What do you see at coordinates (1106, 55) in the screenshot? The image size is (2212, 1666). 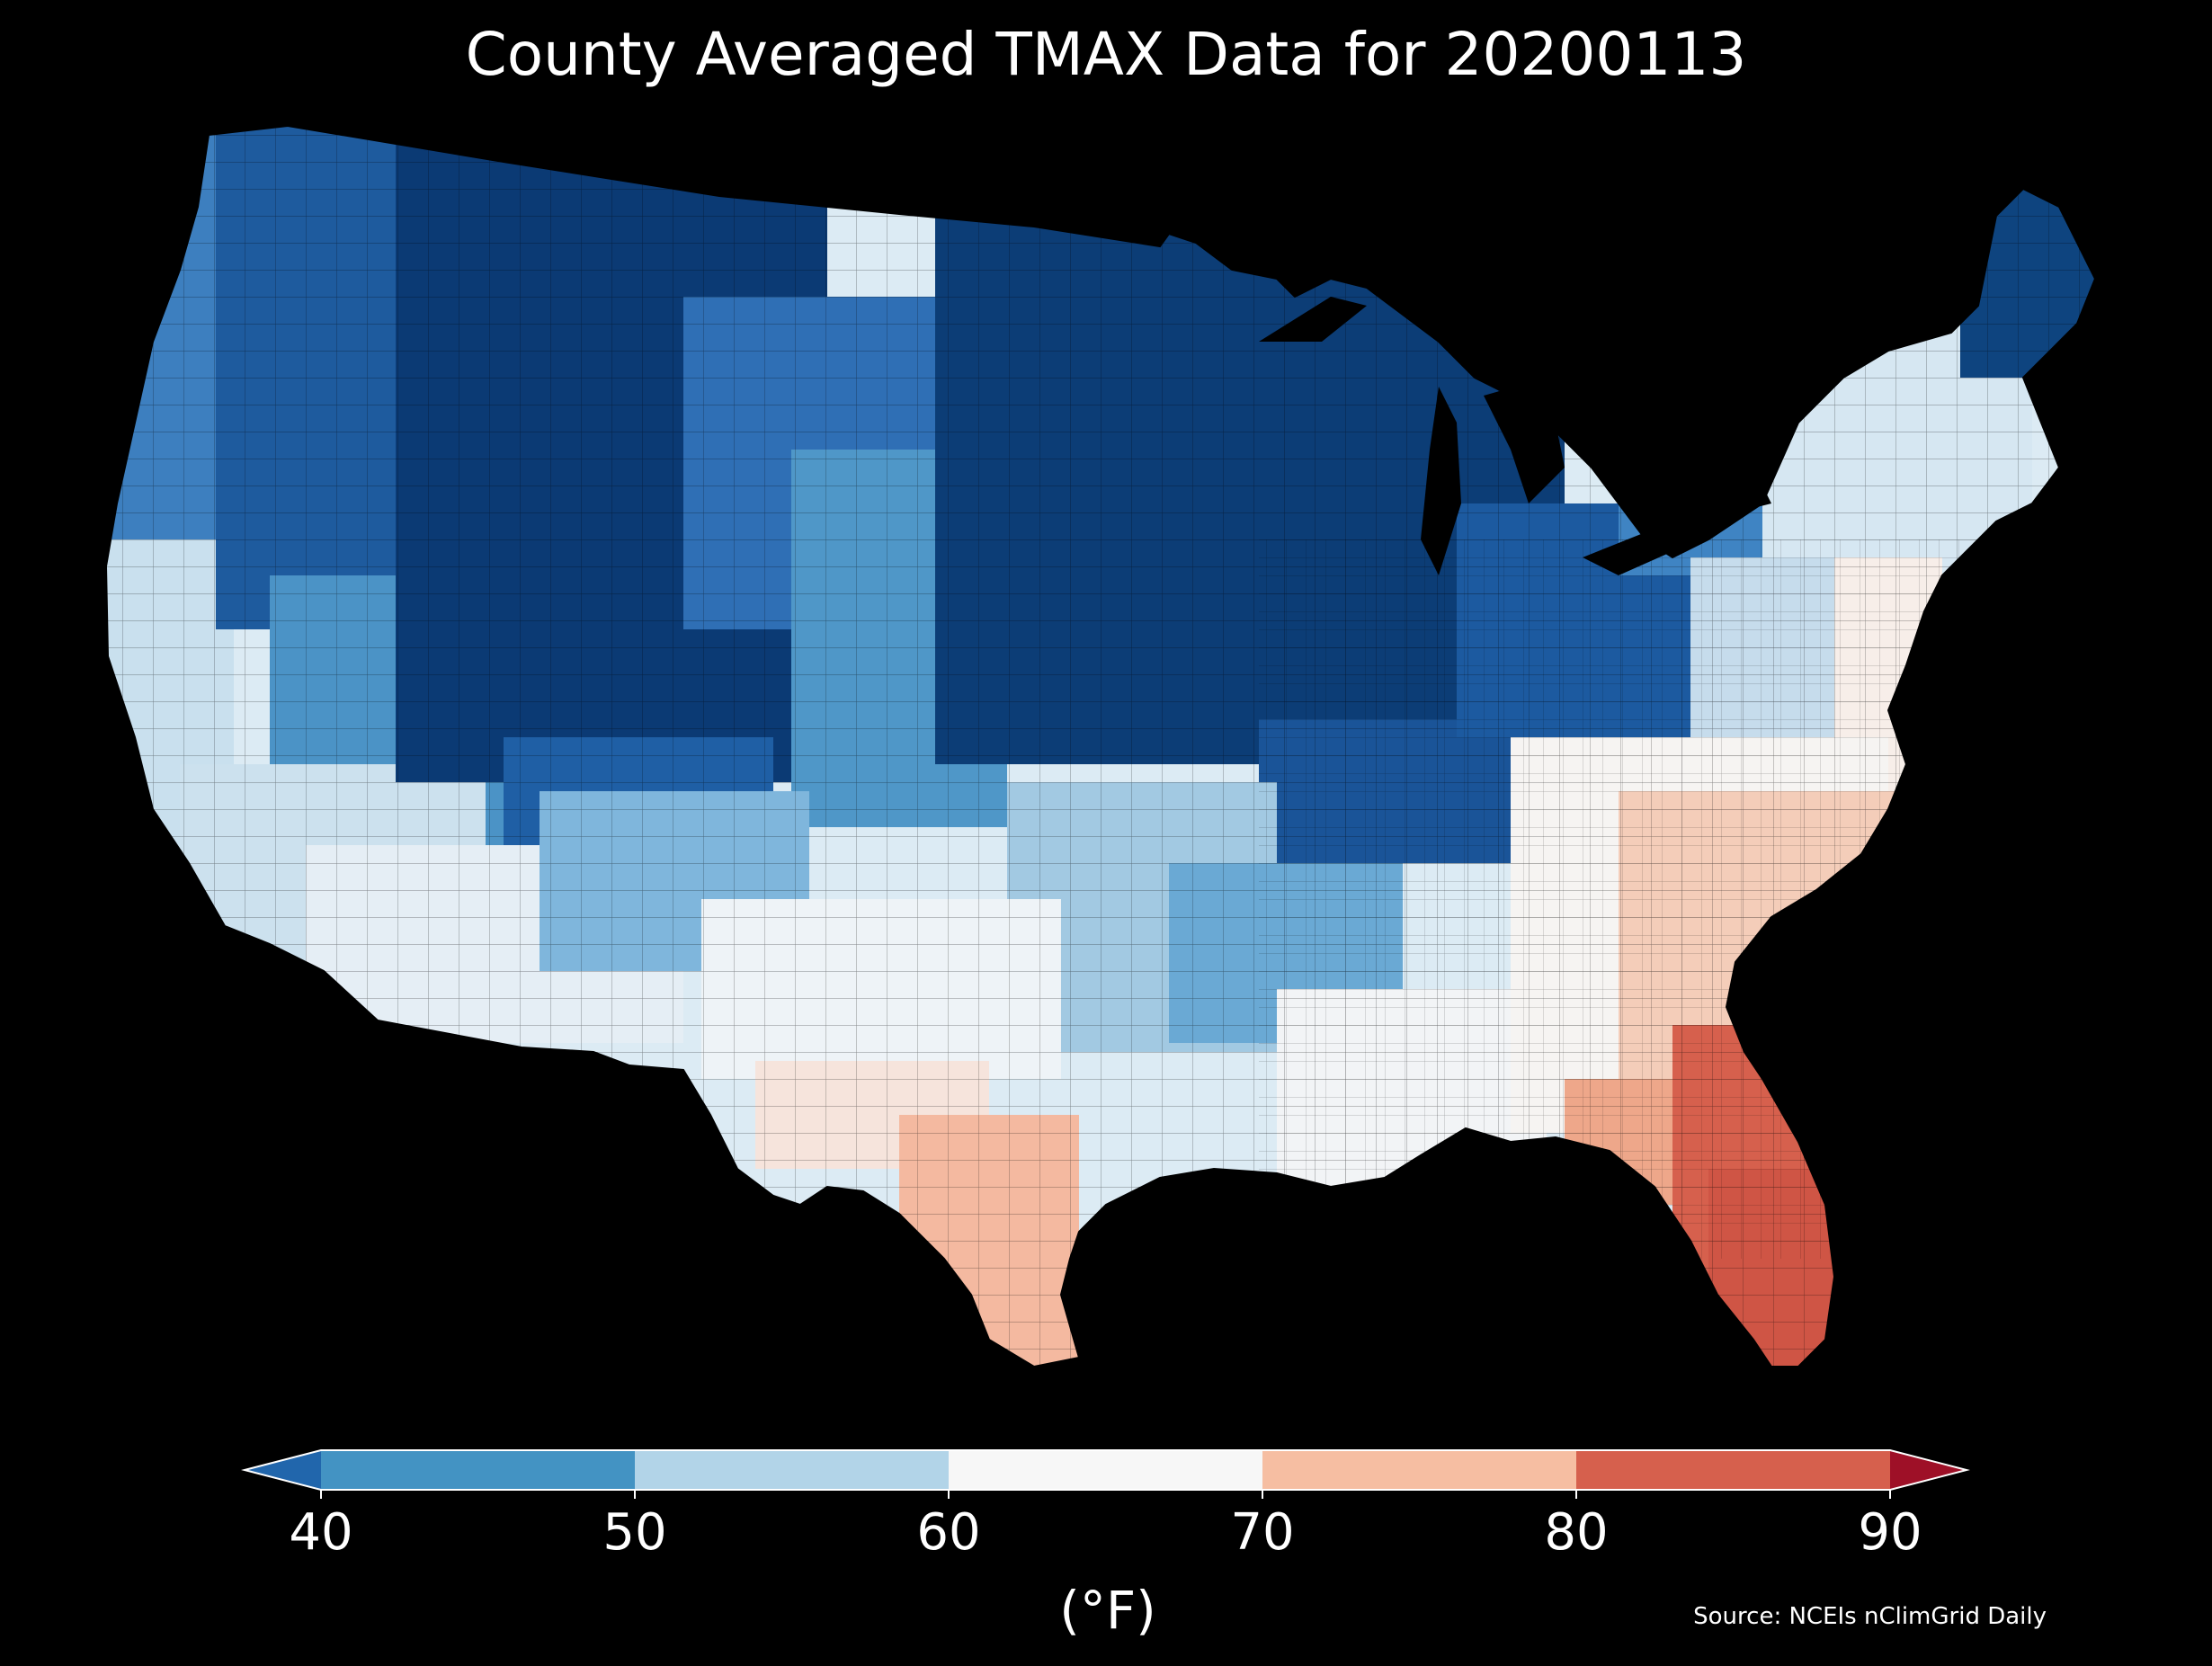 I see `map-title: County Averaged TMAX Data for 20200113` at bounding box center [1106, 55].